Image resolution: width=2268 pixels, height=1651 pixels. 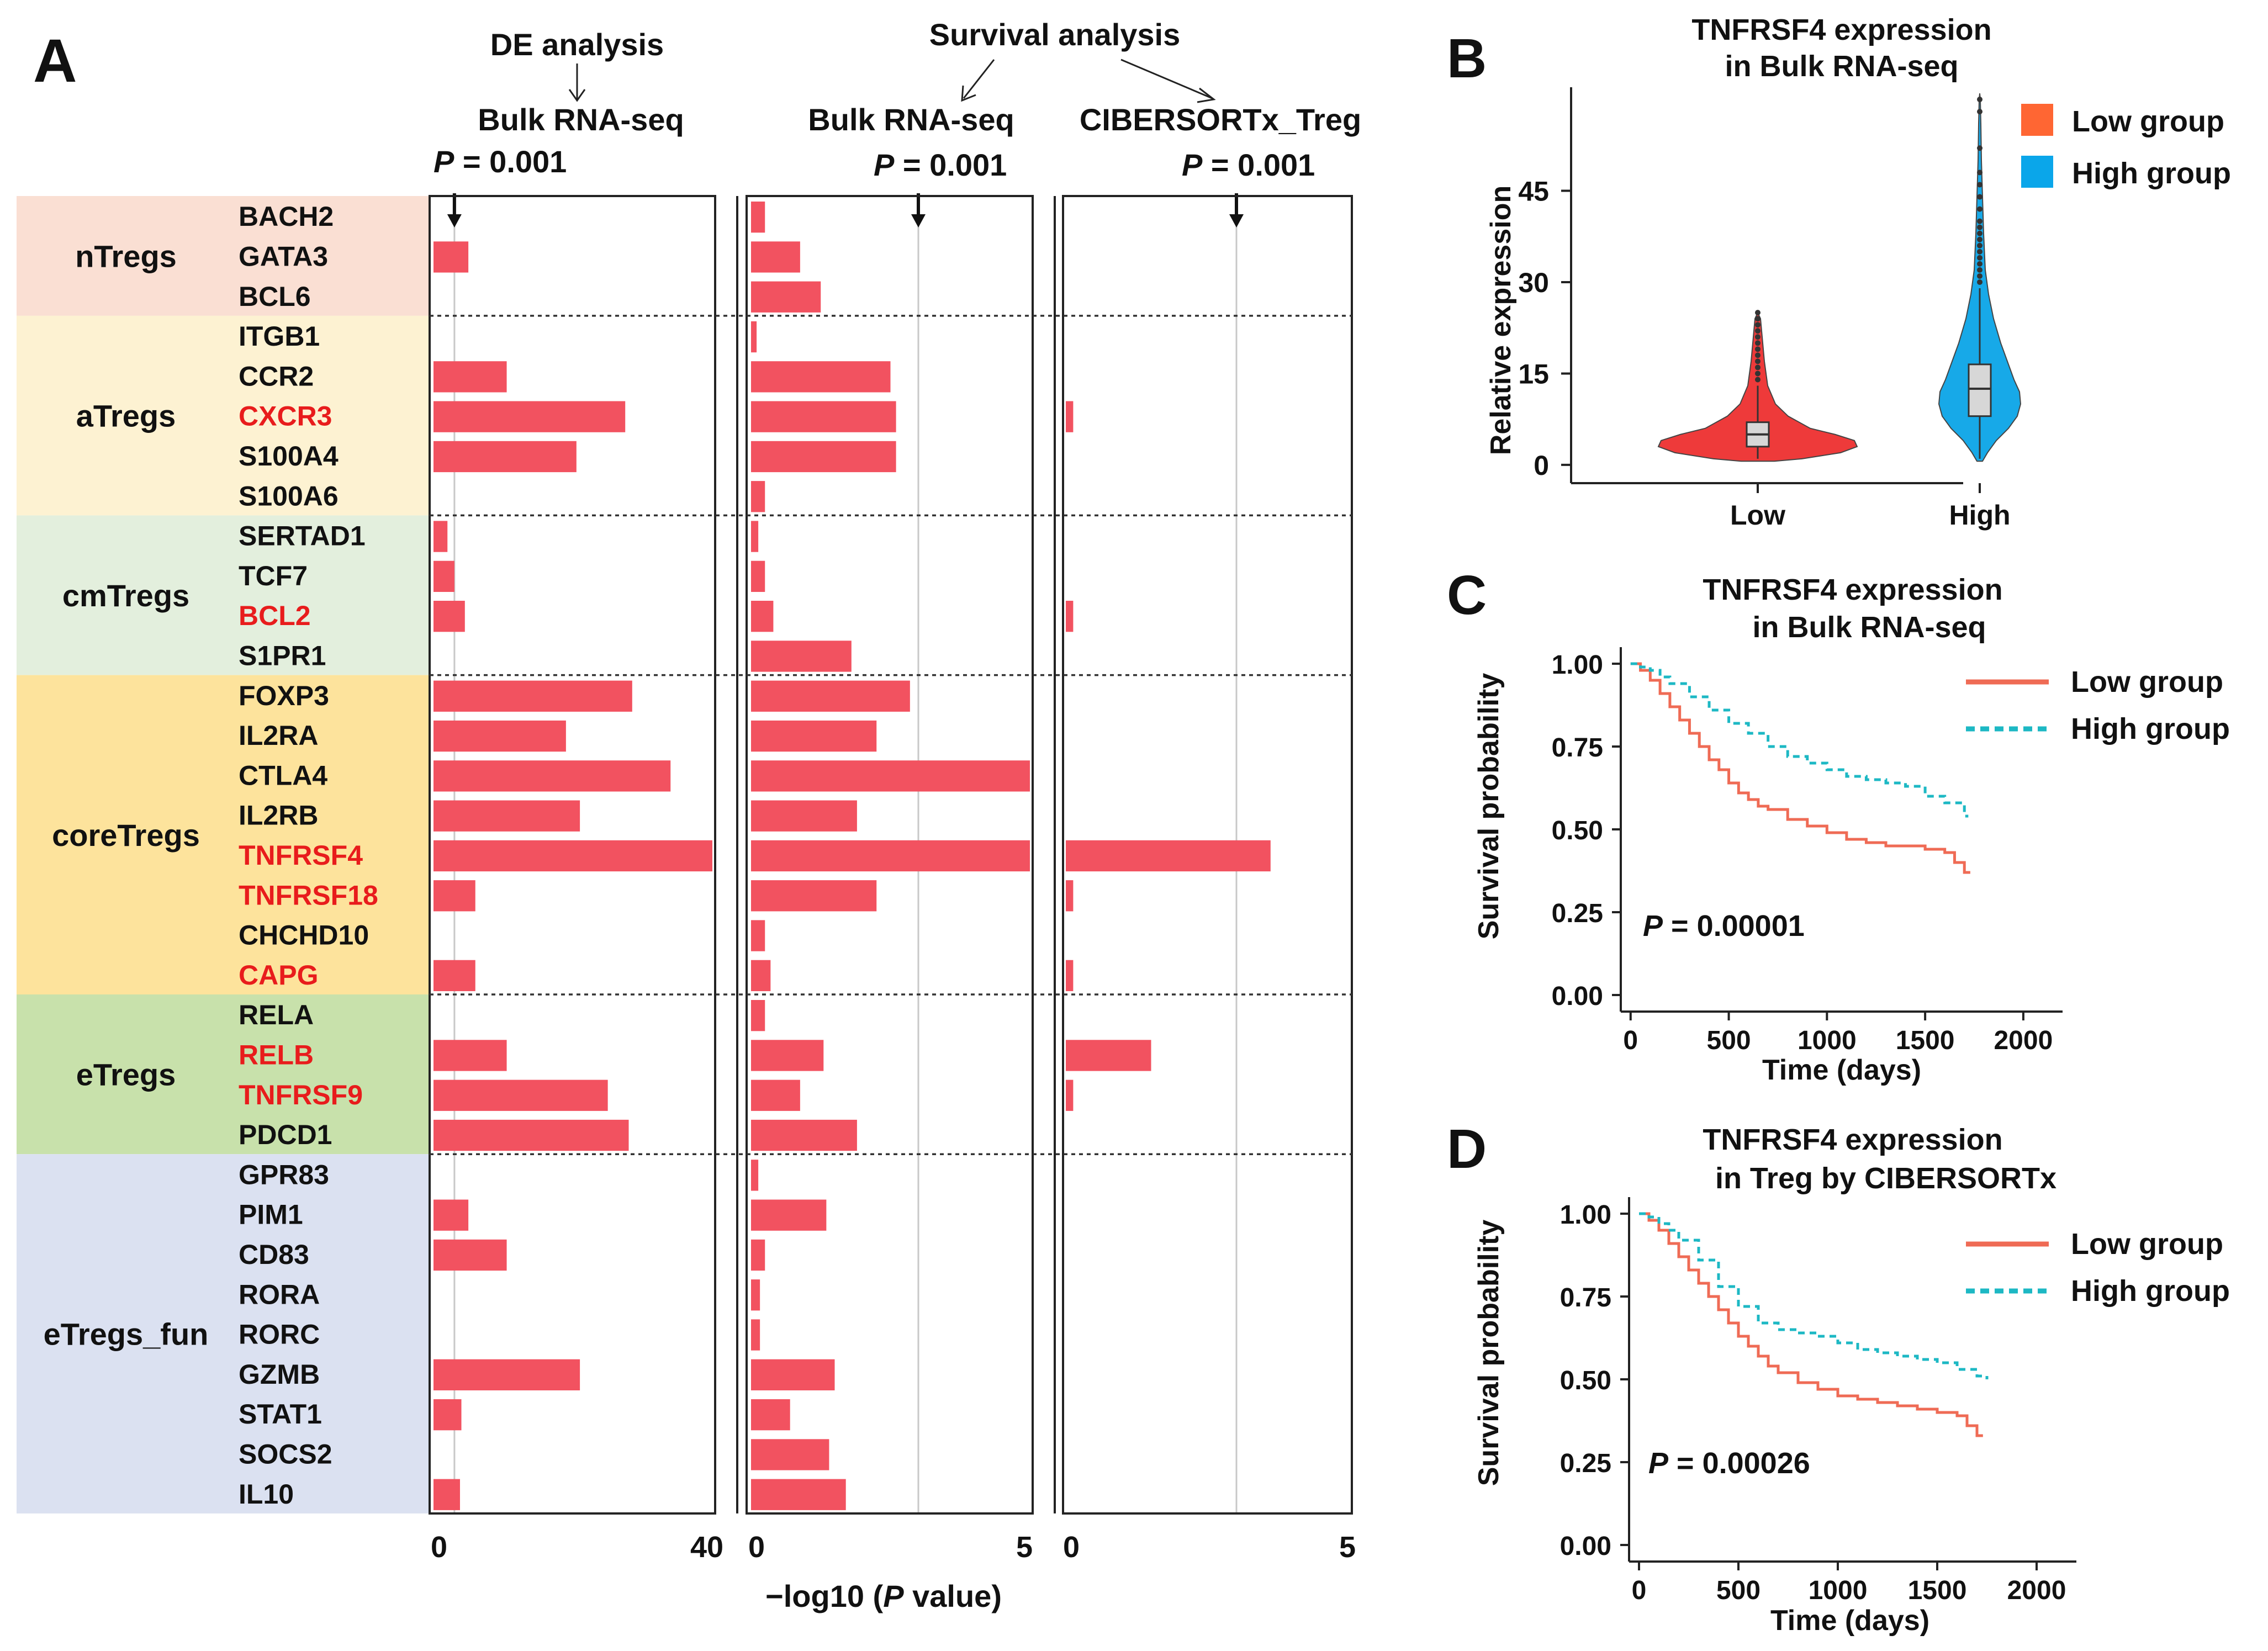 I want to click on gene-label: RORA, so click(x=279, y=1294).